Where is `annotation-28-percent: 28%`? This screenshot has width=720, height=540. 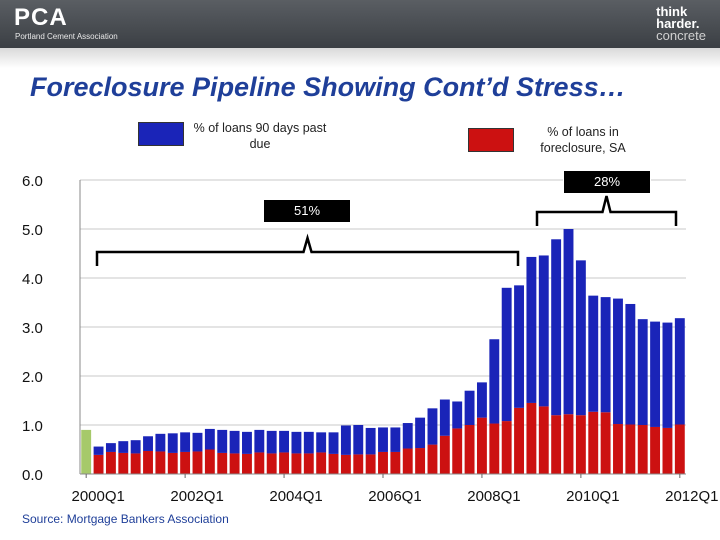 annotation-28-percent: 28% is located at coordinates (607, 182).